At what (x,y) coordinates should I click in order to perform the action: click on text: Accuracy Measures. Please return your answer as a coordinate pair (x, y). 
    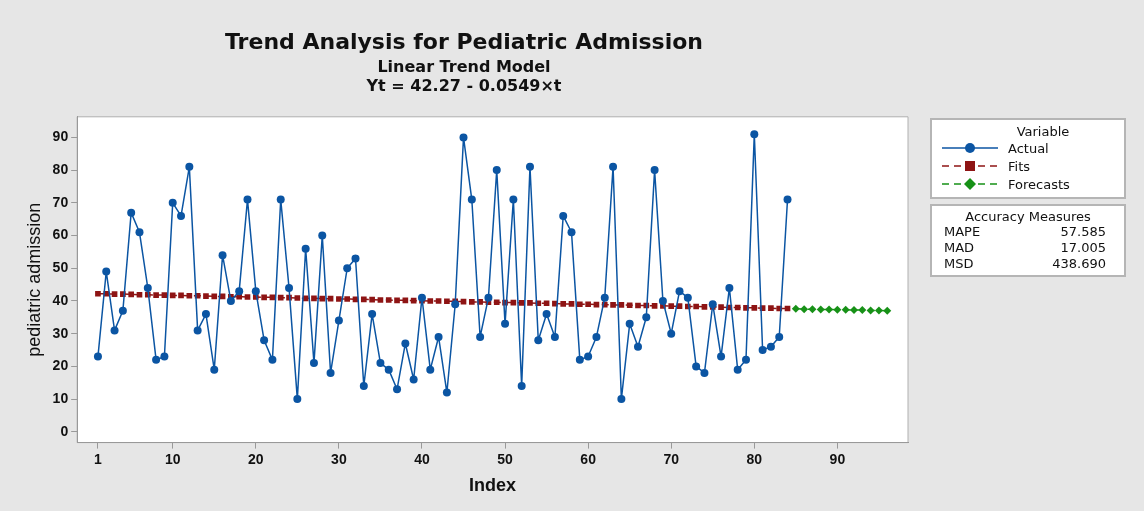
    Looking at the image, I should click on (1028, 216).